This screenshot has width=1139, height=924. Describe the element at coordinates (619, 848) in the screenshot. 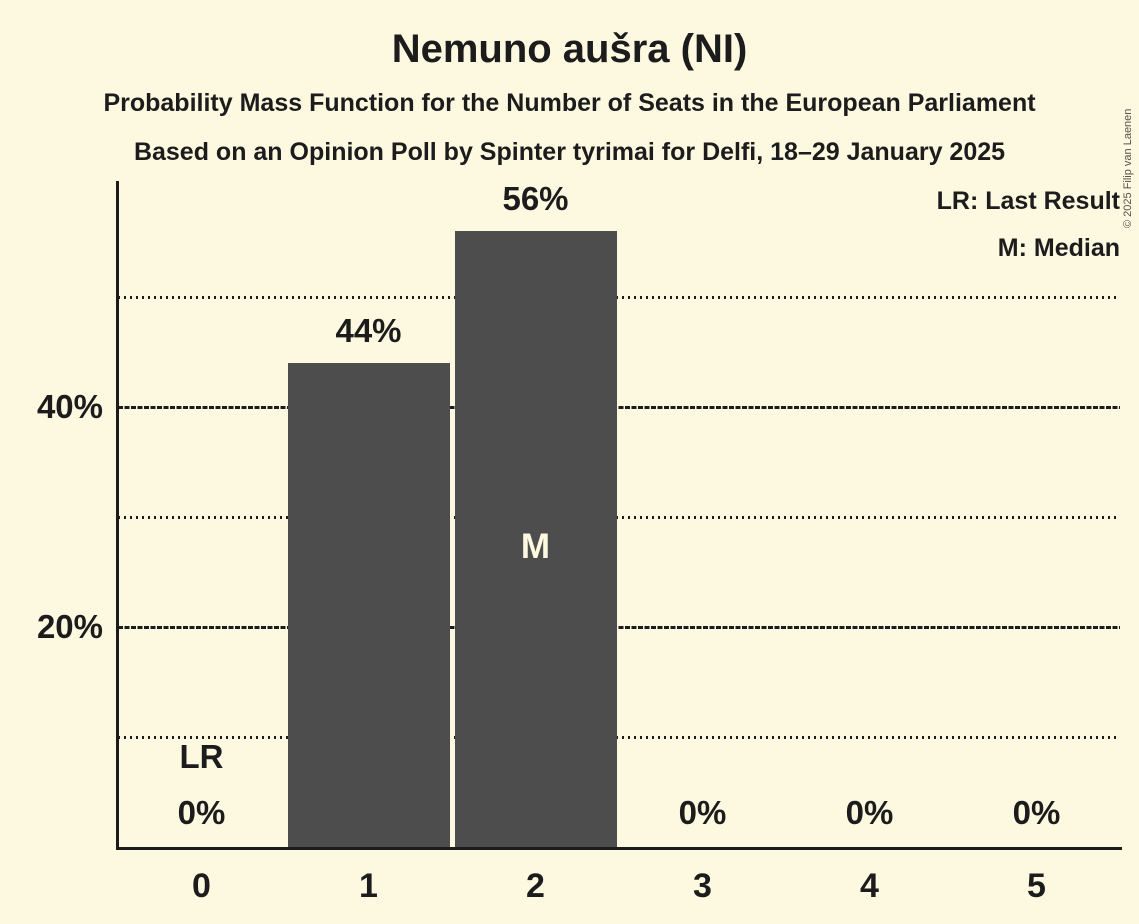

I see `x-axis-line` at that location.